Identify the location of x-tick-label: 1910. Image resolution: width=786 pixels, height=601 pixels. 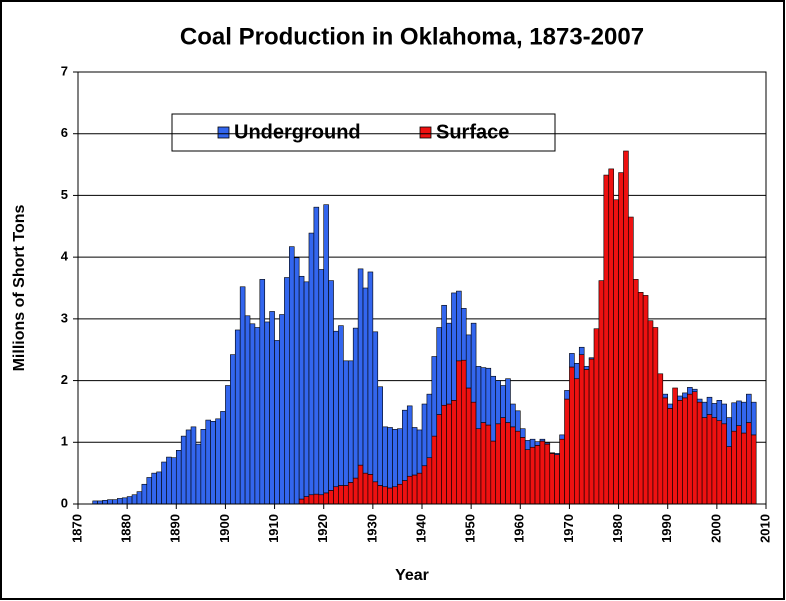
(273, 528).